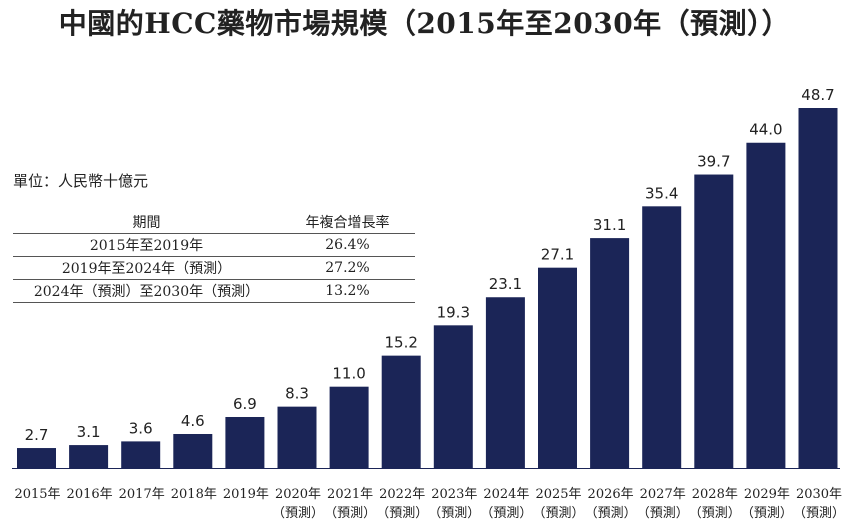 This screenshot has height=525, width=849. What do you see at coordinates (661, 193) in the screenshot?
I see `bar-value-label: 35.4` at bounding box center [661, 193].